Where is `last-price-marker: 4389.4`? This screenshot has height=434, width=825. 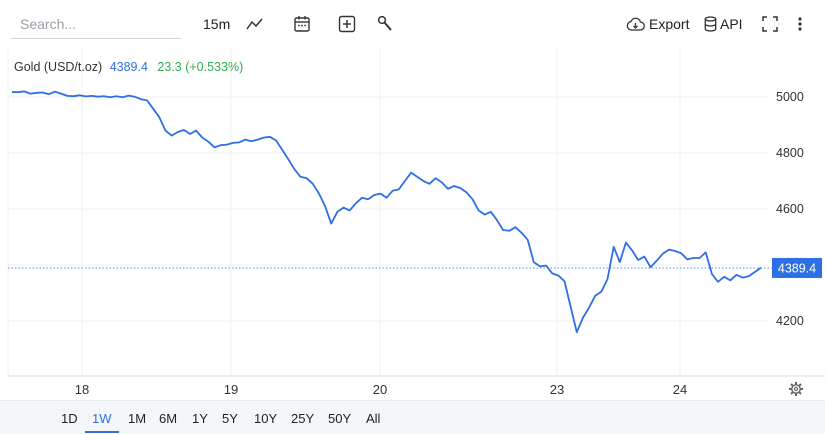
last-price-marker: 4389.4 is located at coordinates (415, 267).